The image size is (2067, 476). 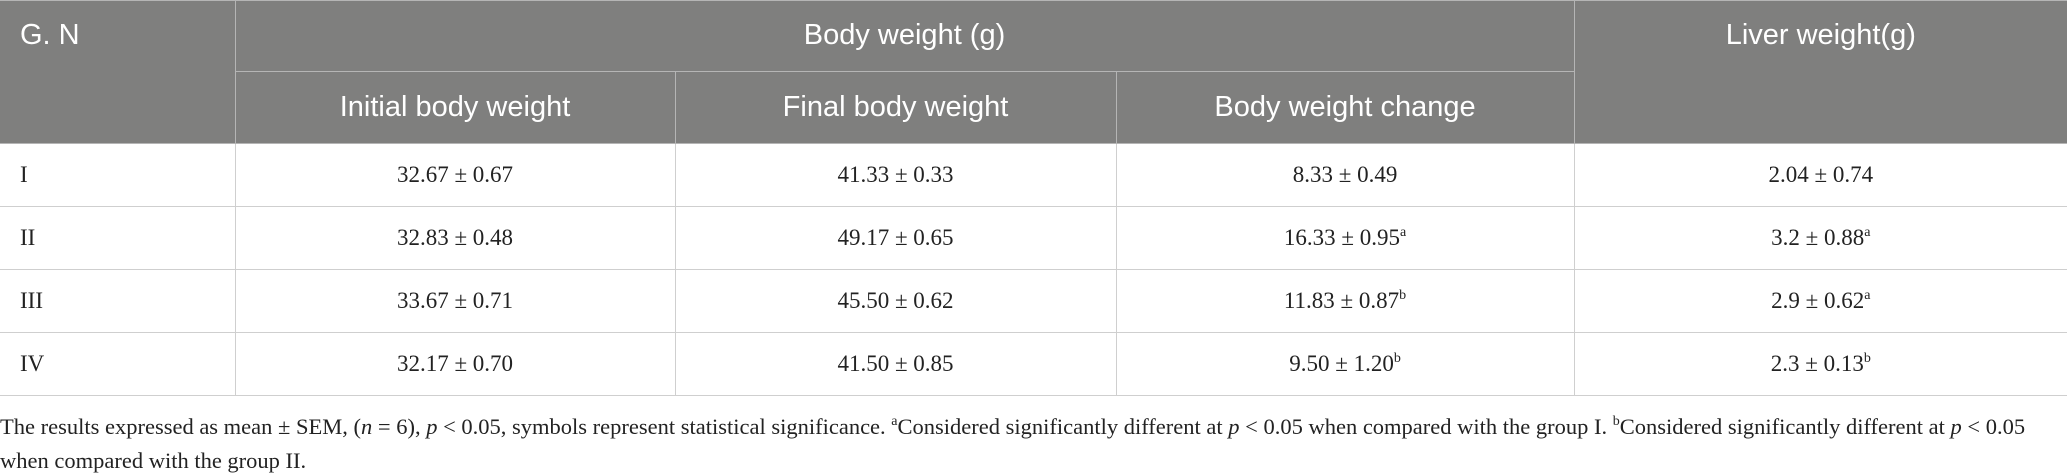 I want to click on table-cell: 2.04 ± 0.74, so click(x=1820, y=175).